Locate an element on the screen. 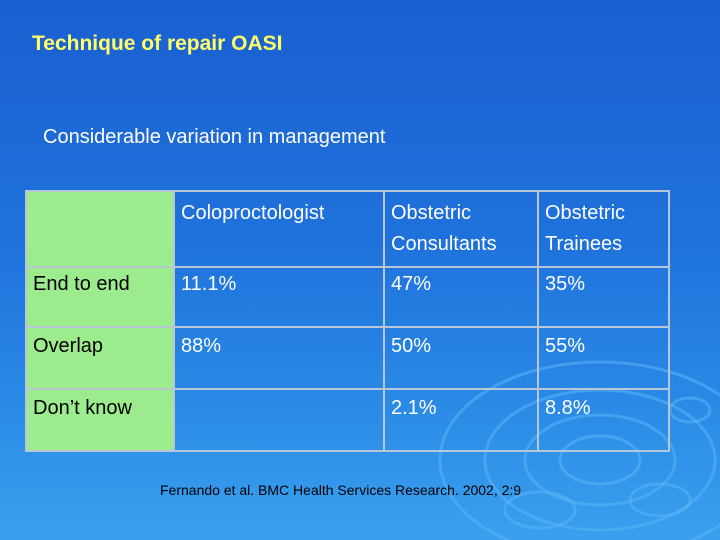 The width and height of the screenshot is (720, 540). table-cell: 88% is located at coordinates (279, 358).